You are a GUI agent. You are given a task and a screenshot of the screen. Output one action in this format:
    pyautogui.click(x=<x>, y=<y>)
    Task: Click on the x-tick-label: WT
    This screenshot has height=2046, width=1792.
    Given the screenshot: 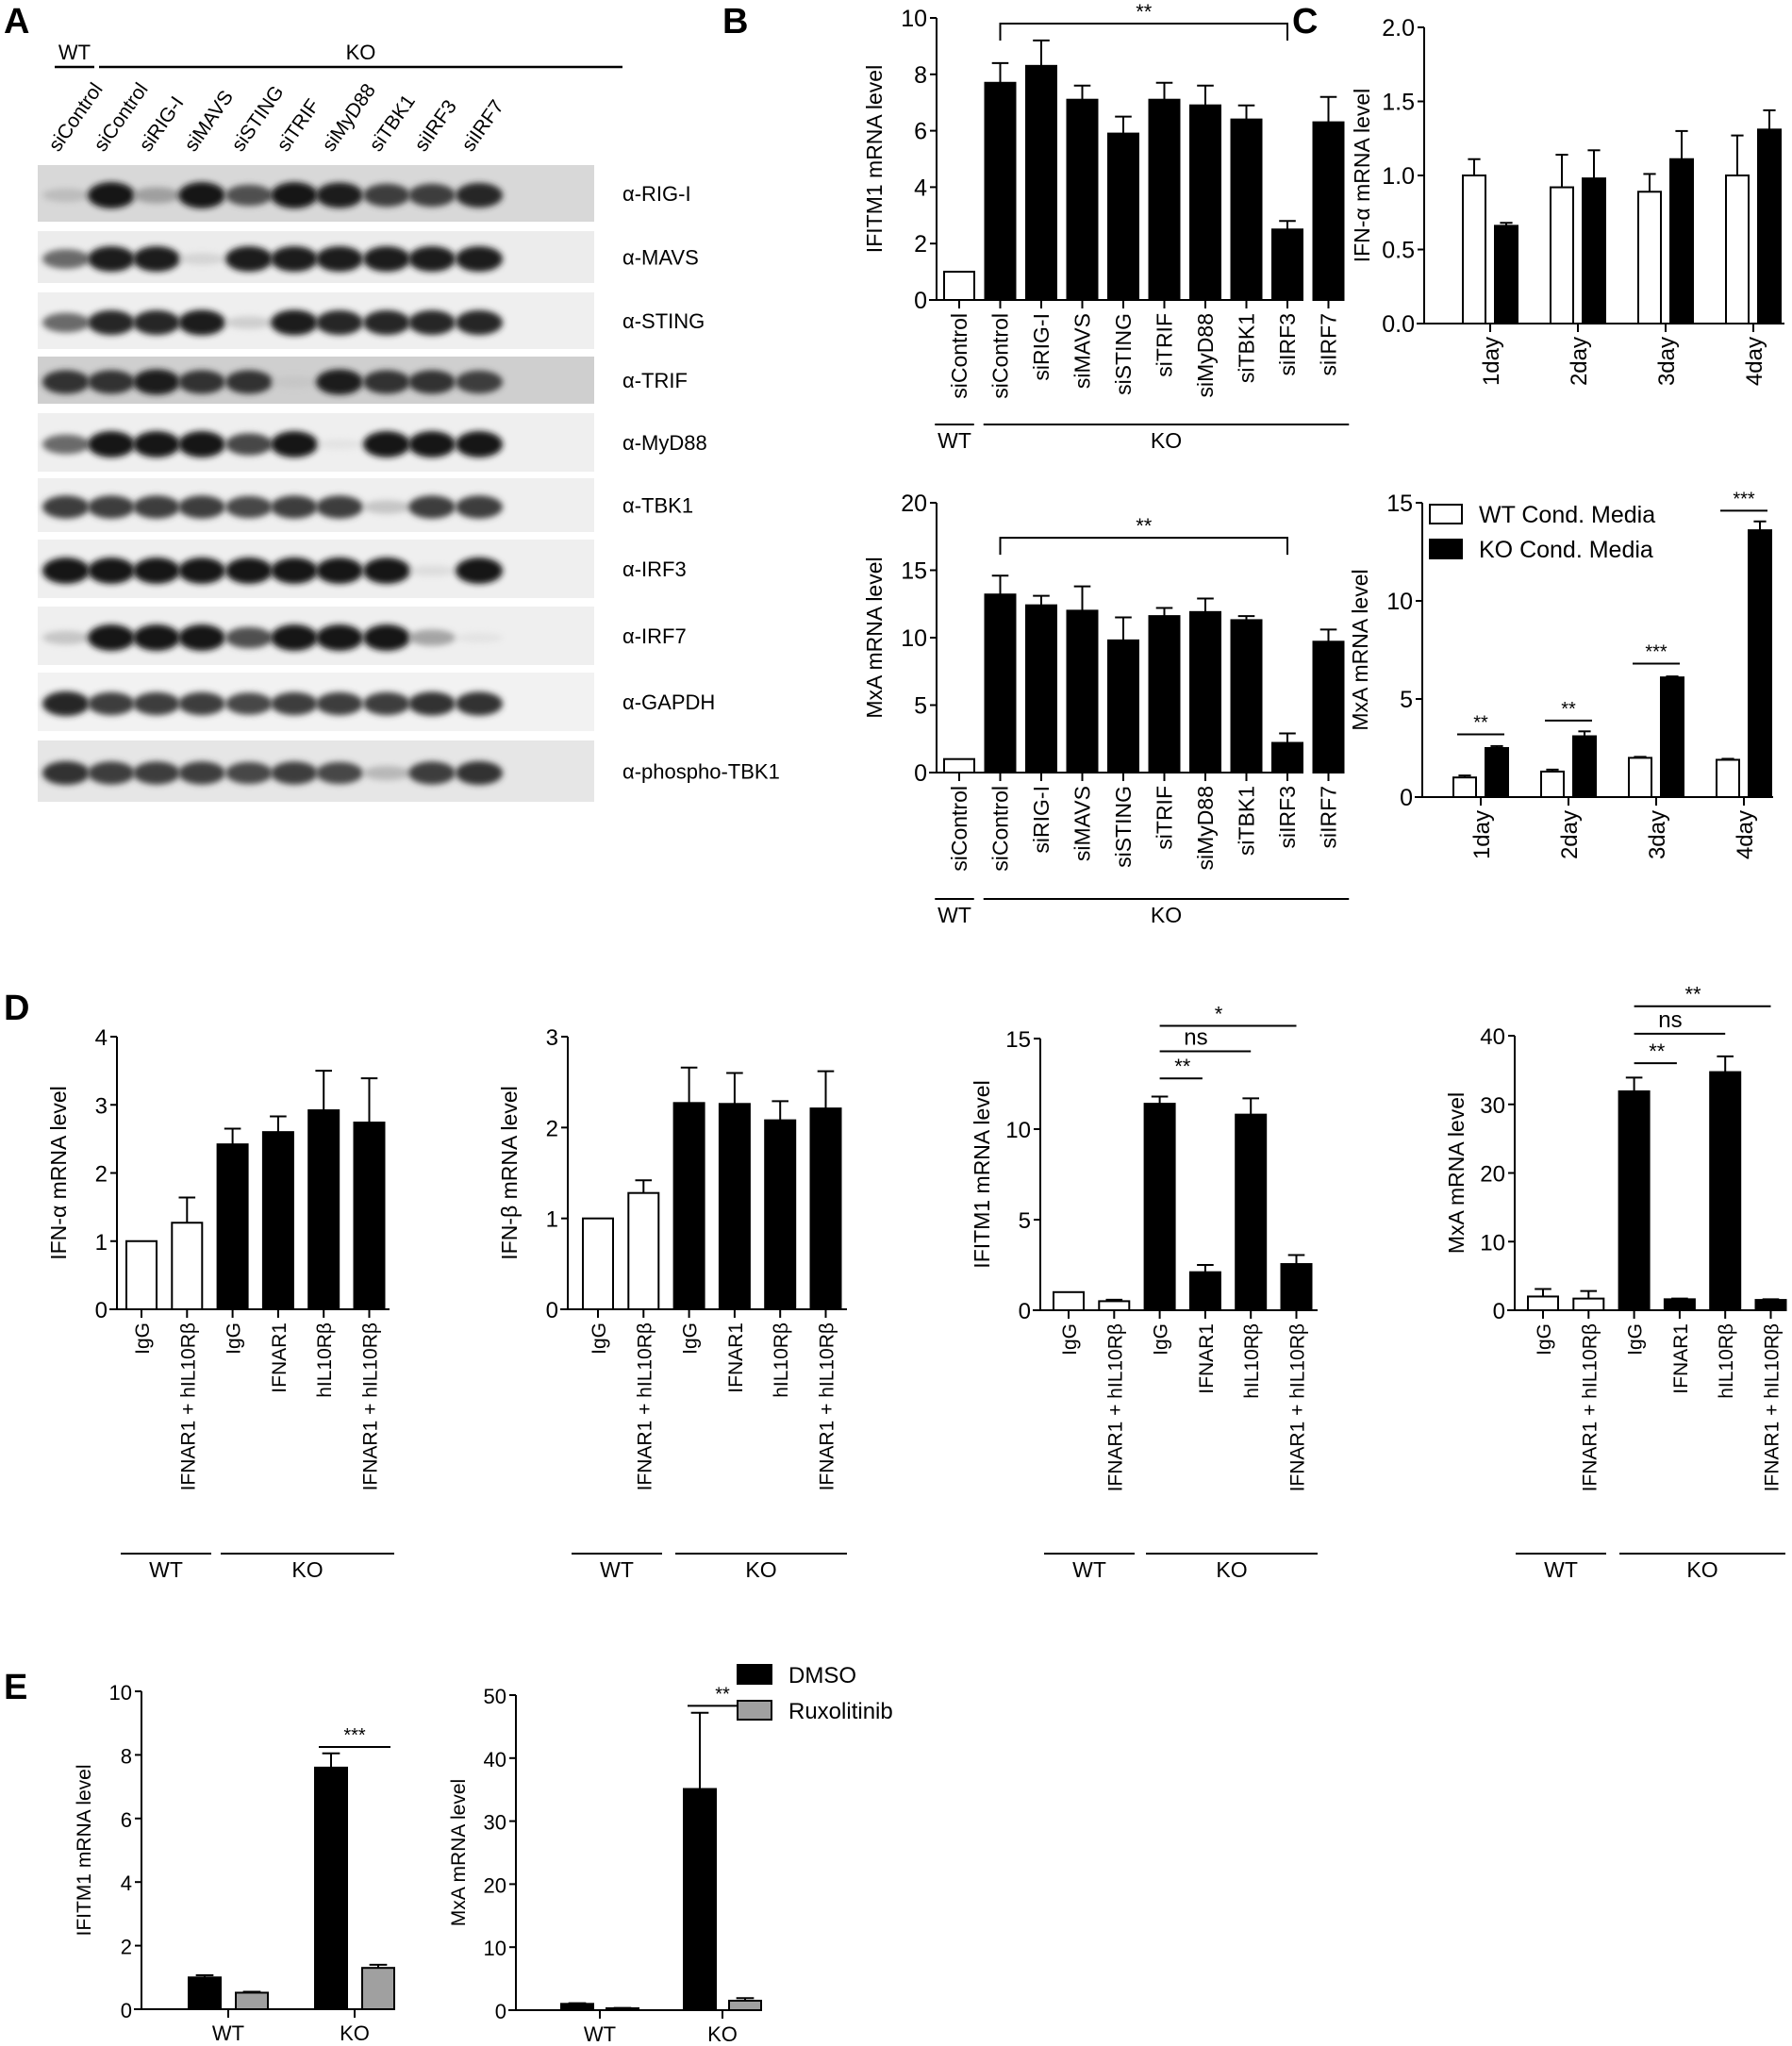 What is the action you would take?
    pyautogui.click(x=228, y=2033)
    